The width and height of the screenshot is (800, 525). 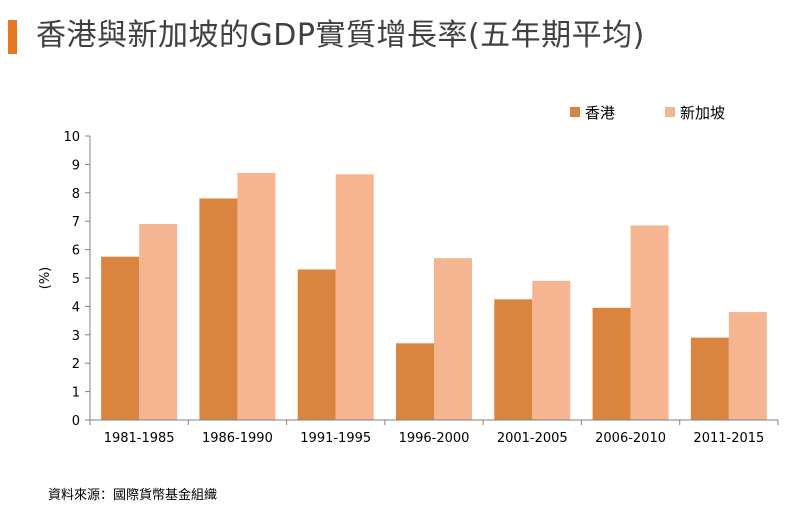 What do you see at coordinates (76, 307) in the screenshot?
I see `y-tick-label: 4` at bounding box center [76, 307].